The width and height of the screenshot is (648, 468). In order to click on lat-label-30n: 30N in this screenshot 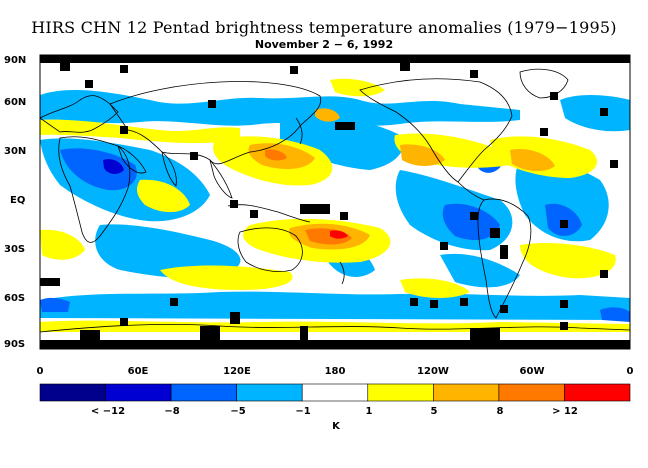, I will do `click(15, 151)`.